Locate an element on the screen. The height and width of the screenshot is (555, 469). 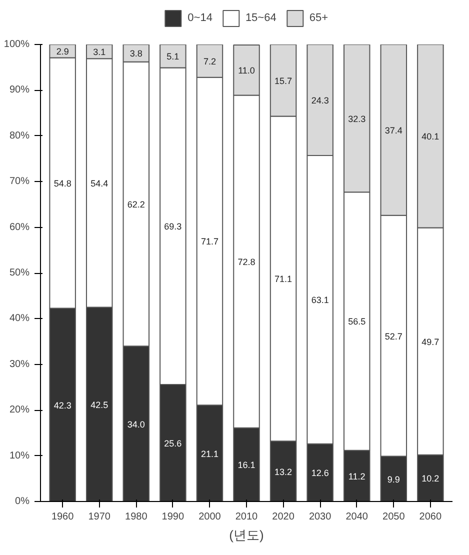
x-tick-label: 1960 is located at coordinates (62, 517).